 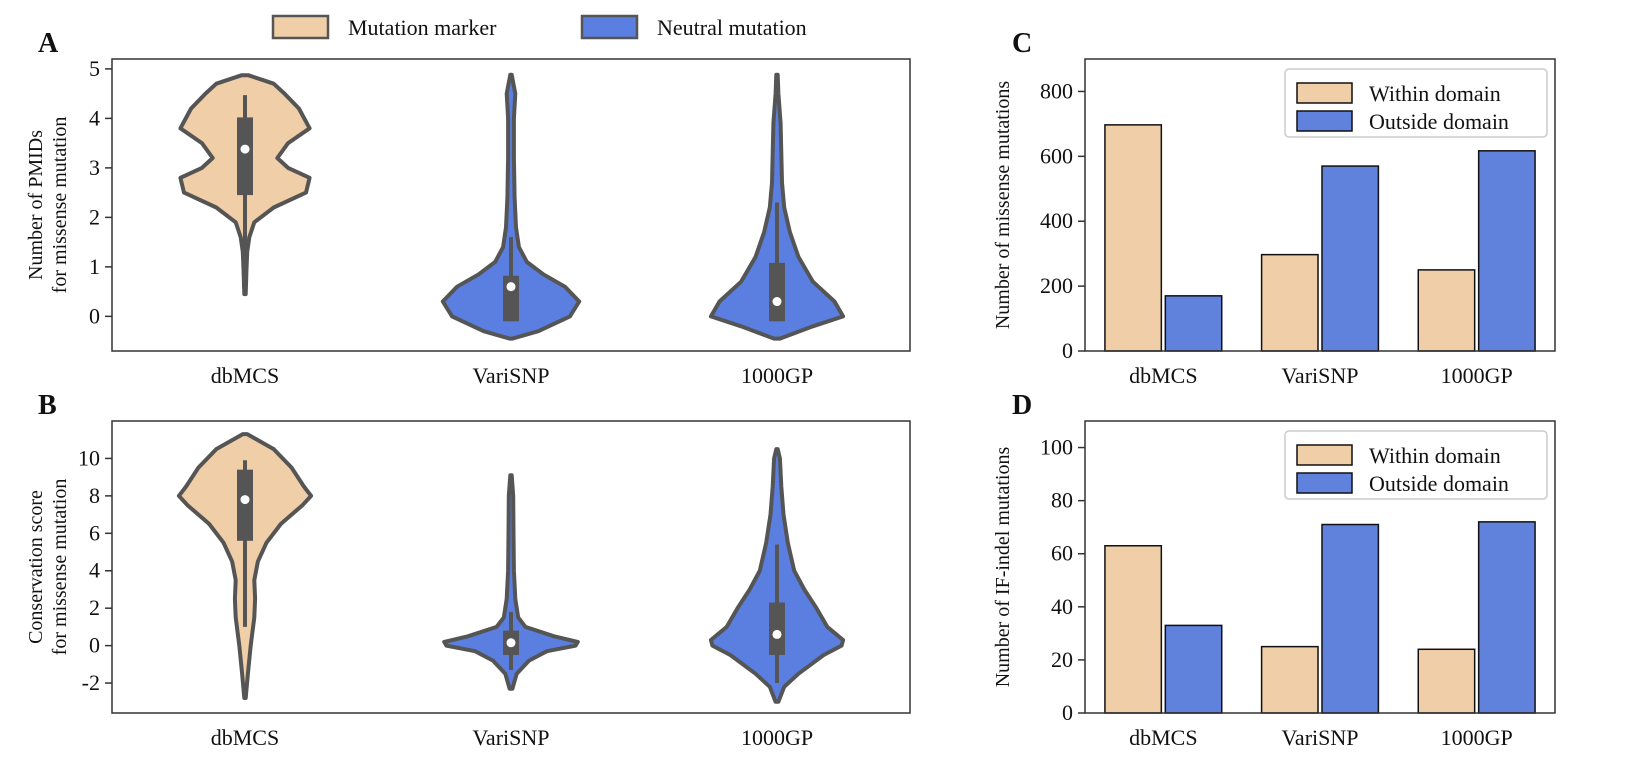 I want to click on bar-d-1000gp-within-domain, so click(x=1446, y=681).